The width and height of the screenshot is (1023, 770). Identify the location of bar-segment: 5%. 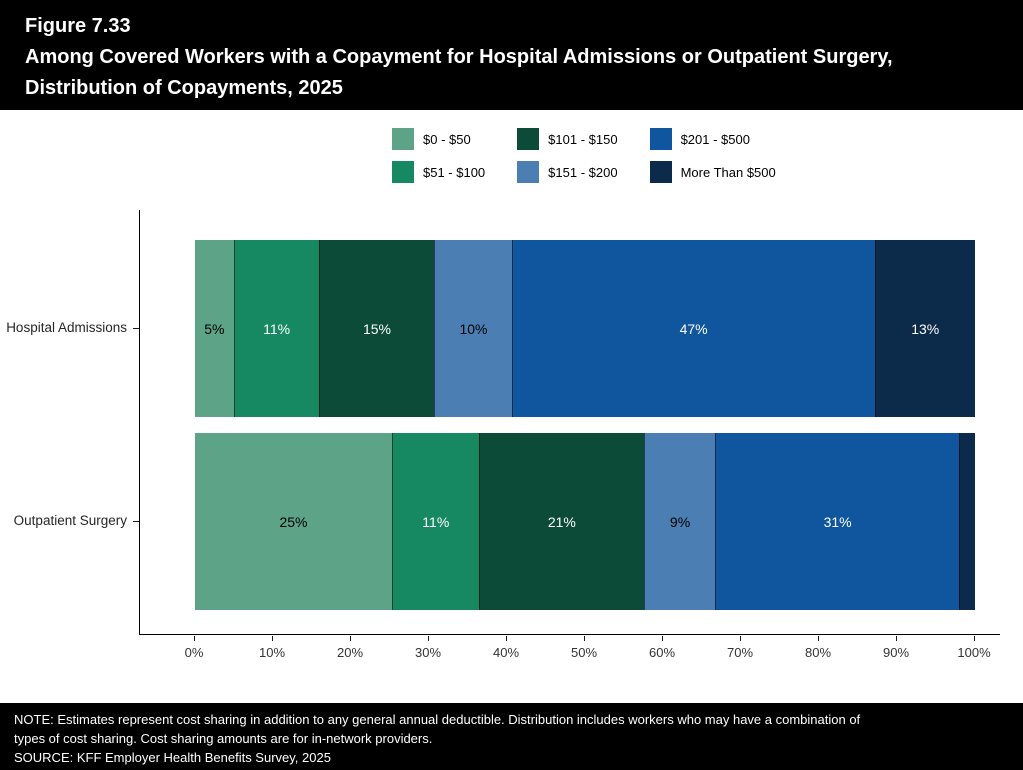
(214, 328).